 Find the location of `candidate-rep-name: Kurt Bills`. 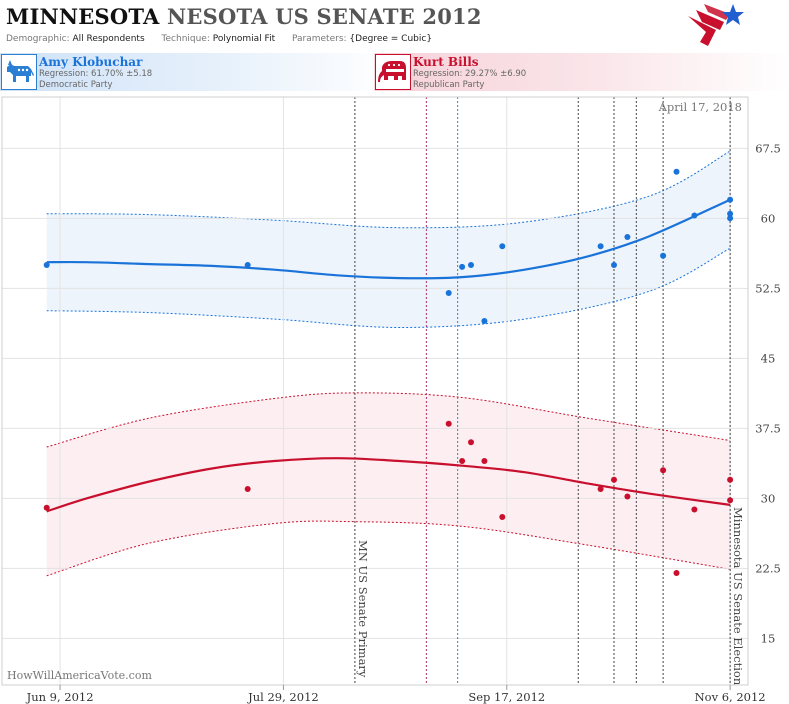

candidate-rep-name: Kurt Bills is located at coordinates (446, 62).